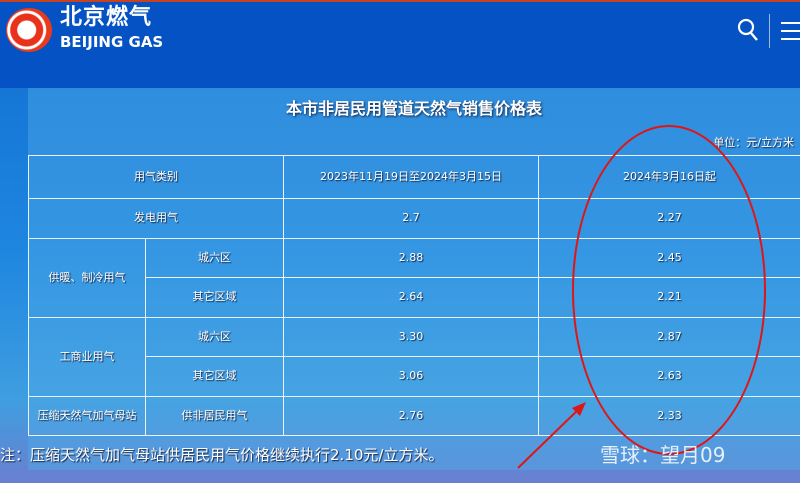 Image resolution: width=800 pixels, height=483 pixels. What do you see at coordinates (156, 177) in the screenshot?
I see `column-header: 用气类别` at bounding box center [156, 177].